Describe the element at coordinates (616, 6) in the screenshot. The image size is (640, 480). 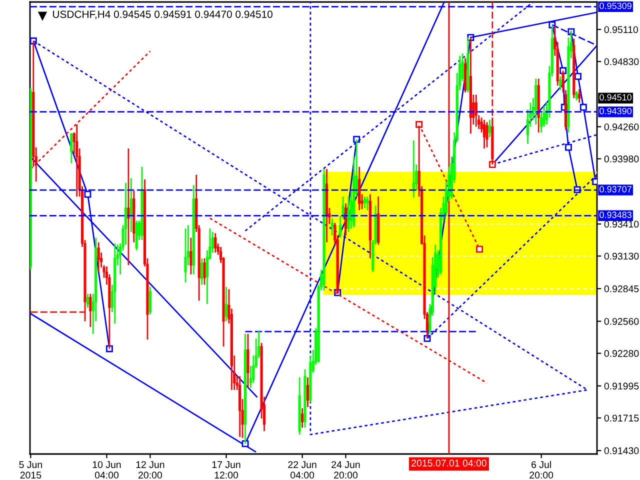
I see `ref-line-label: 0.95309` at that location.